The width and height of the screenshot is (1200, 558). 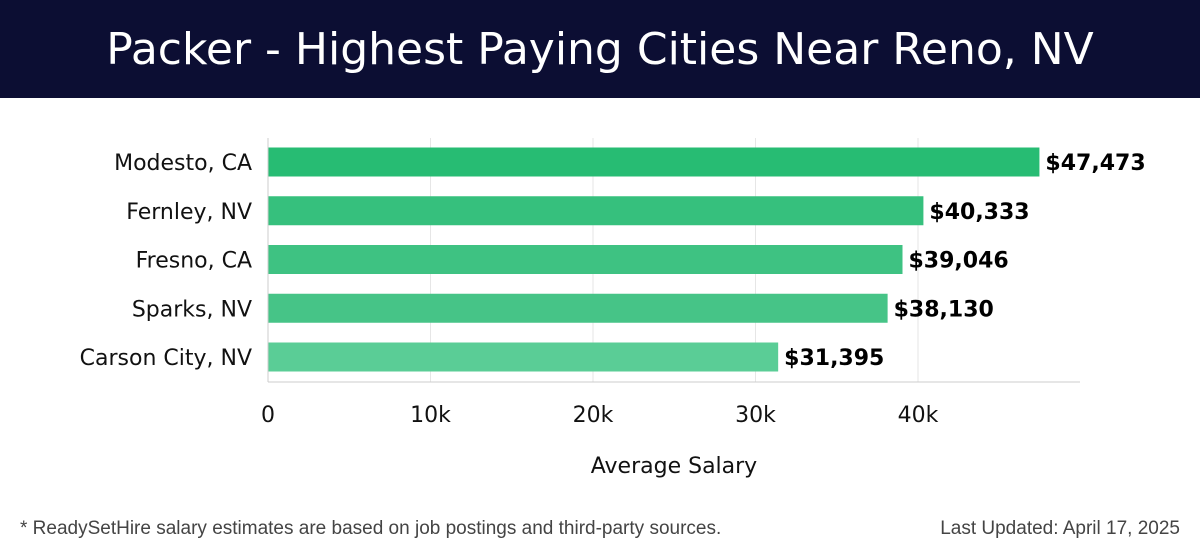 I want to click on category-label-2: Fresno, CA, so click(x=194, y=261).